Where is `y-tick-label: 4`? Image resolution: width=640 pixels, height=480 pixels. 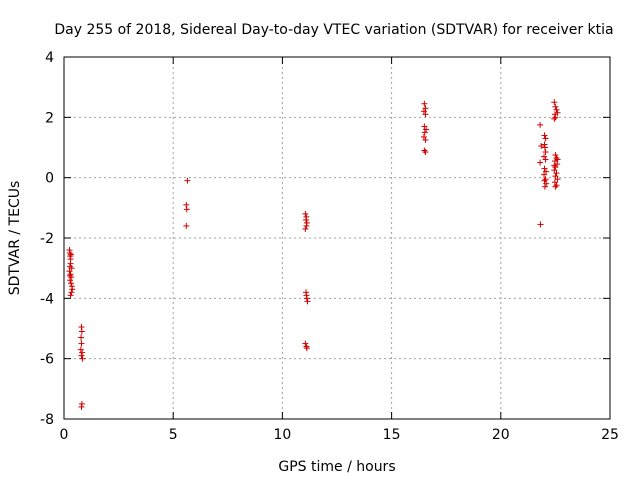 y-tick-label: 4 is located at coordinates (49, 58).